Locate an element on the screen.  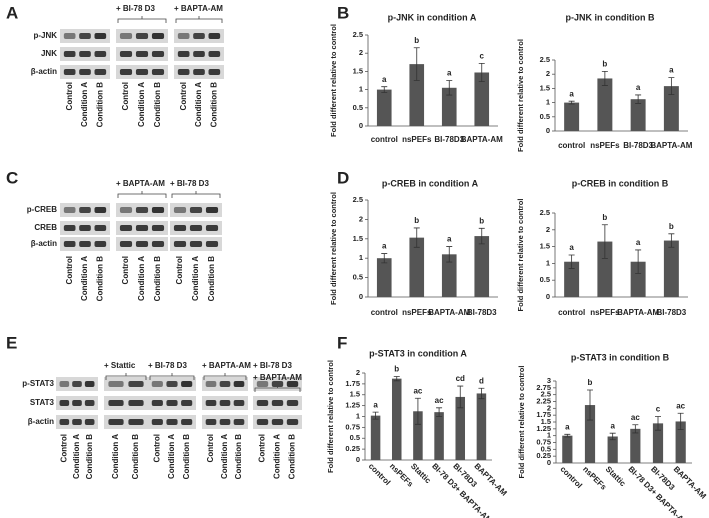
significance-letter: c is located at coordinates (482, 56).